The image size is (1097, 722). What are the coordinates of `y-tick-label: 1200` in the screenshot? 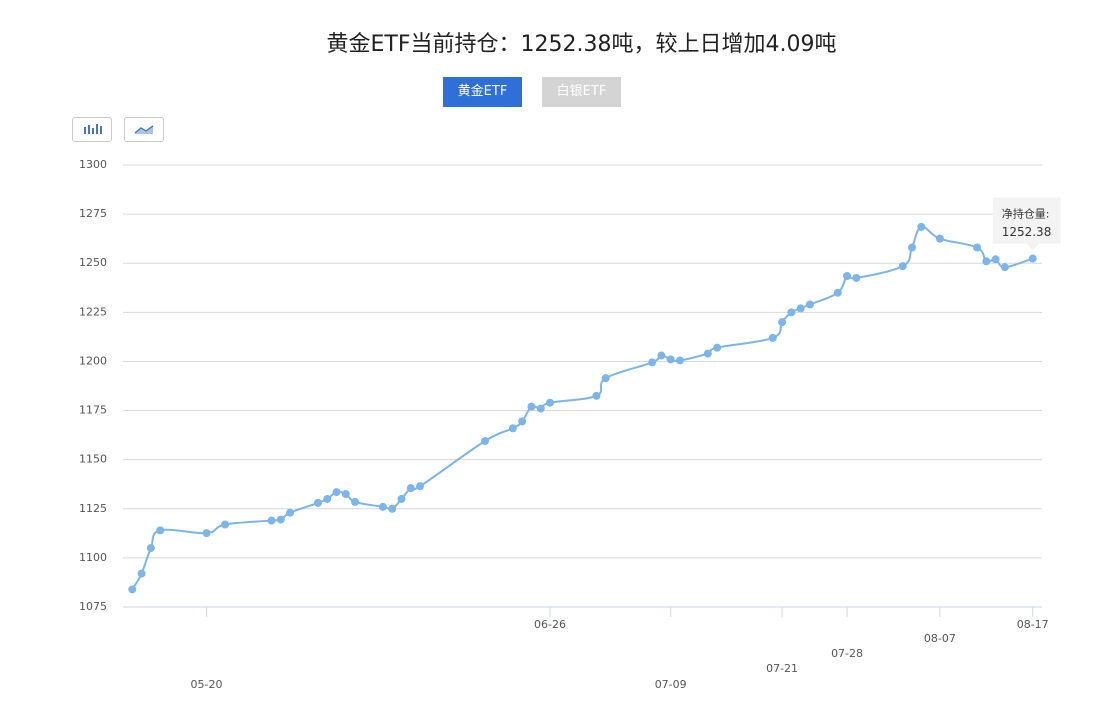 It's located at (93, 360).